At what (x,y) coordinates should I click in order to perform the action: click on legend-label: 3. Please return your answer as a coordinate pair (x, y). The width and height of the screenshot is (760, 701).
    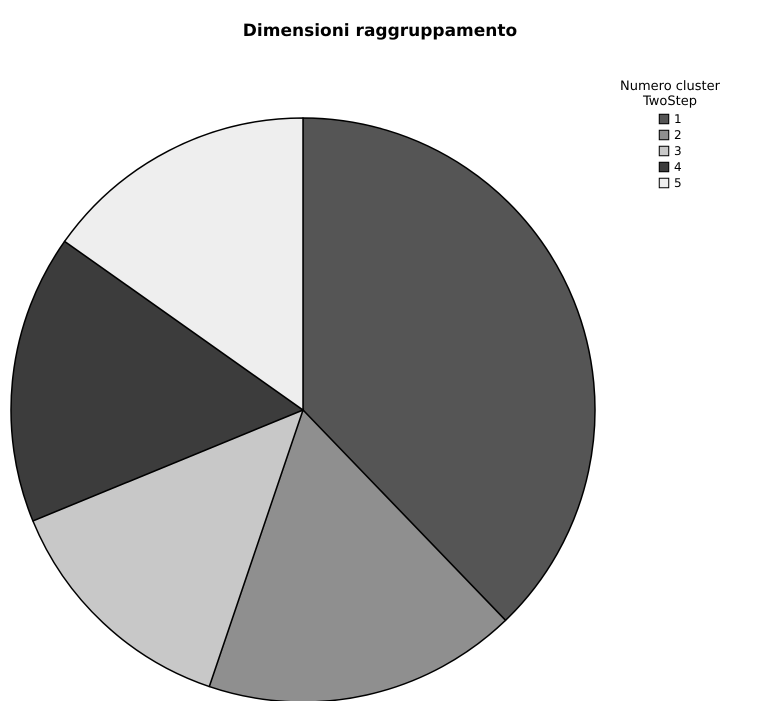
    Looking at the image, I should click on (678, 151).